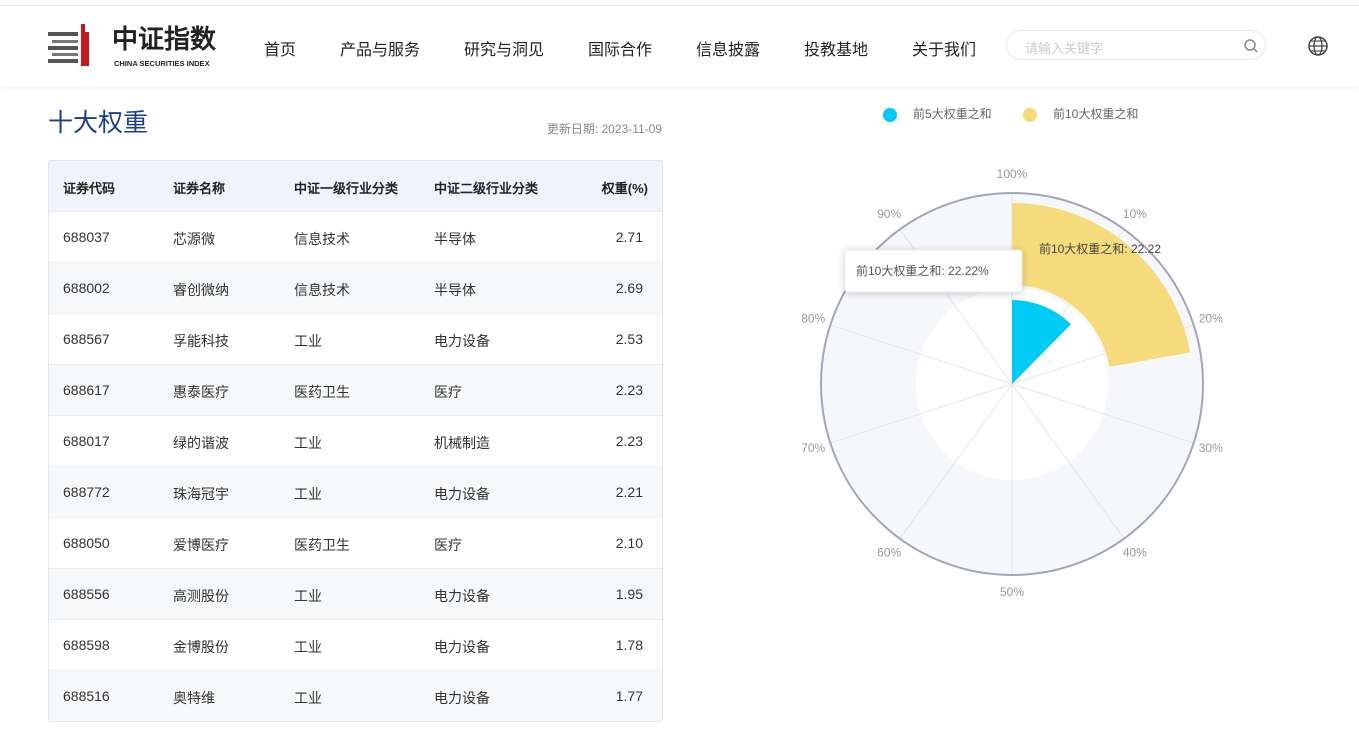 This screenshot has width=1359, height=741. I want to click on nav-item: 首页, so click(280, 50).